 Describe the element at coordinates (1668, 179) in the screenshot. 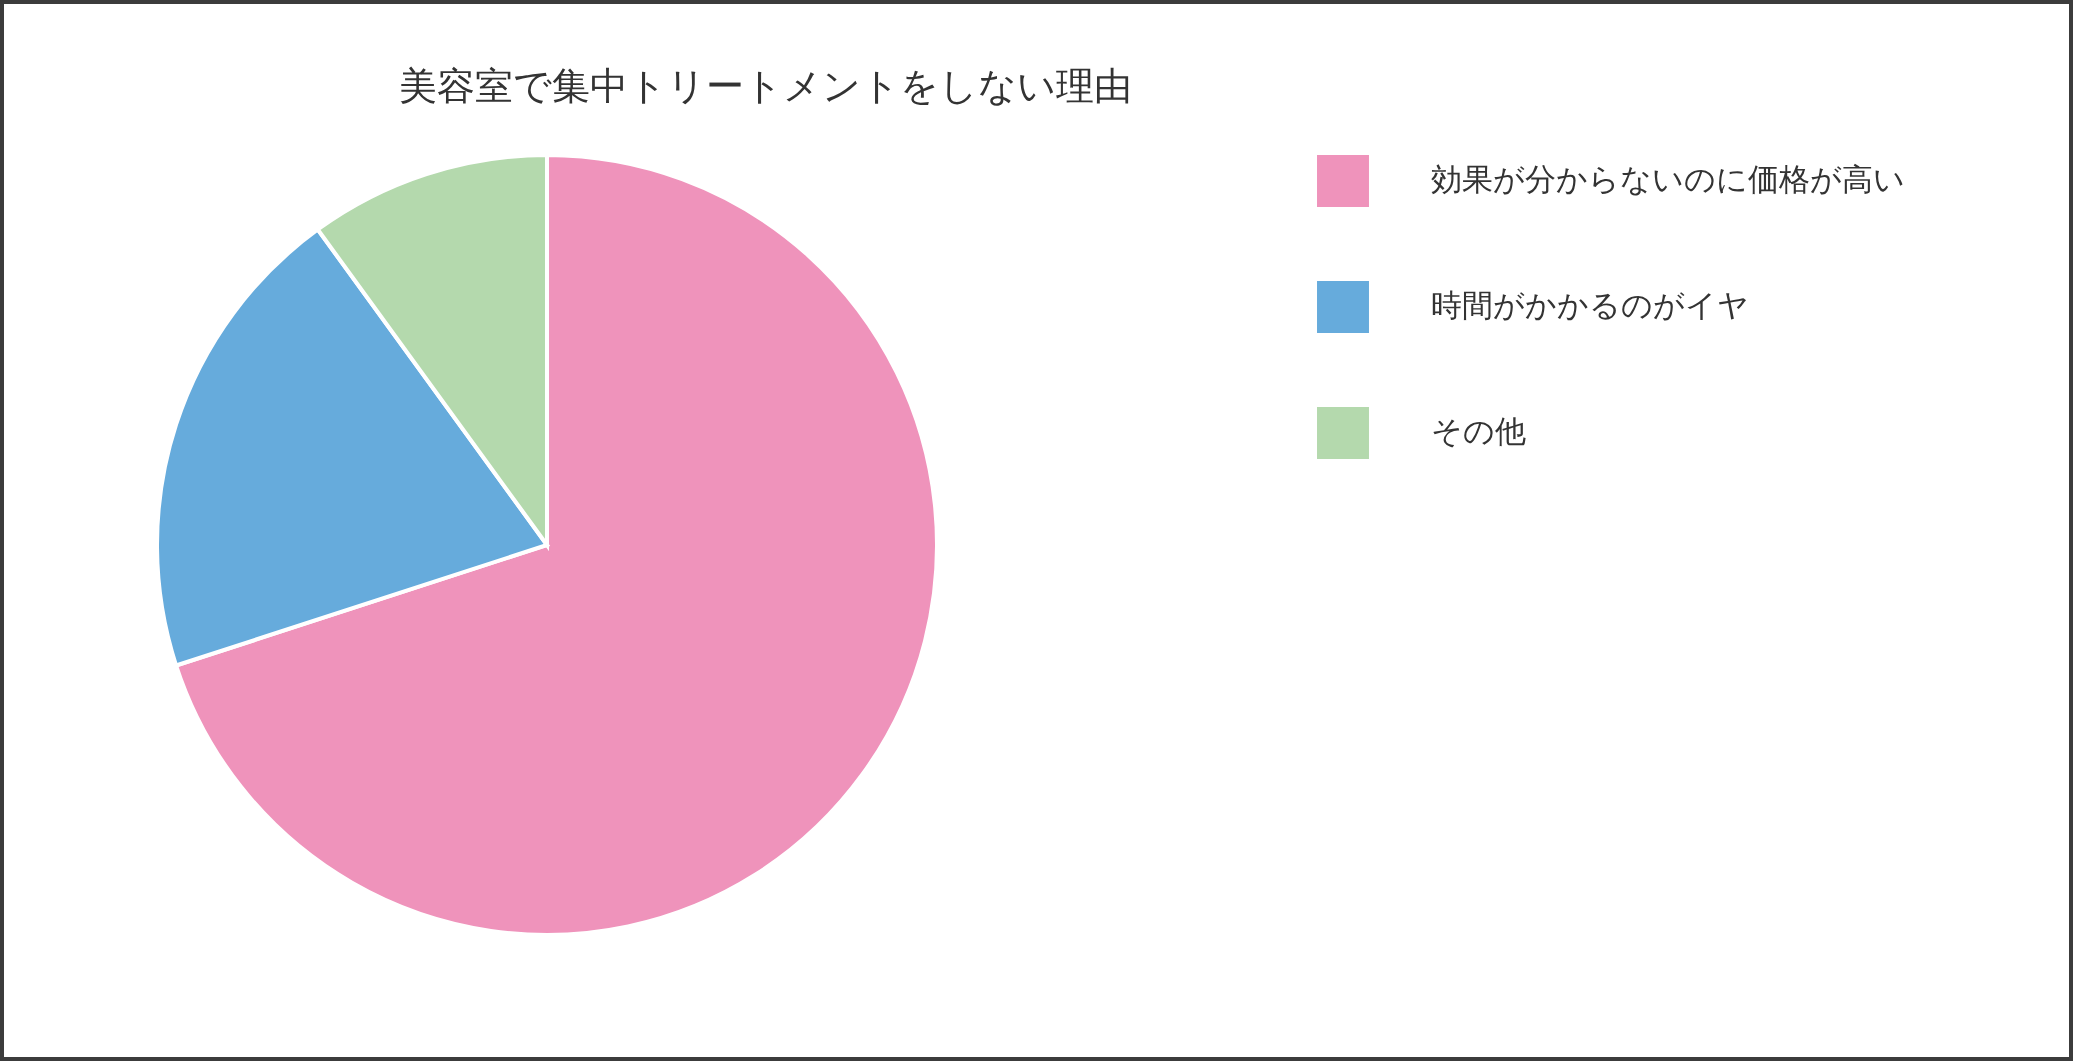

I see `legend-label: 効果が分からないのに価格が高い` at that location.